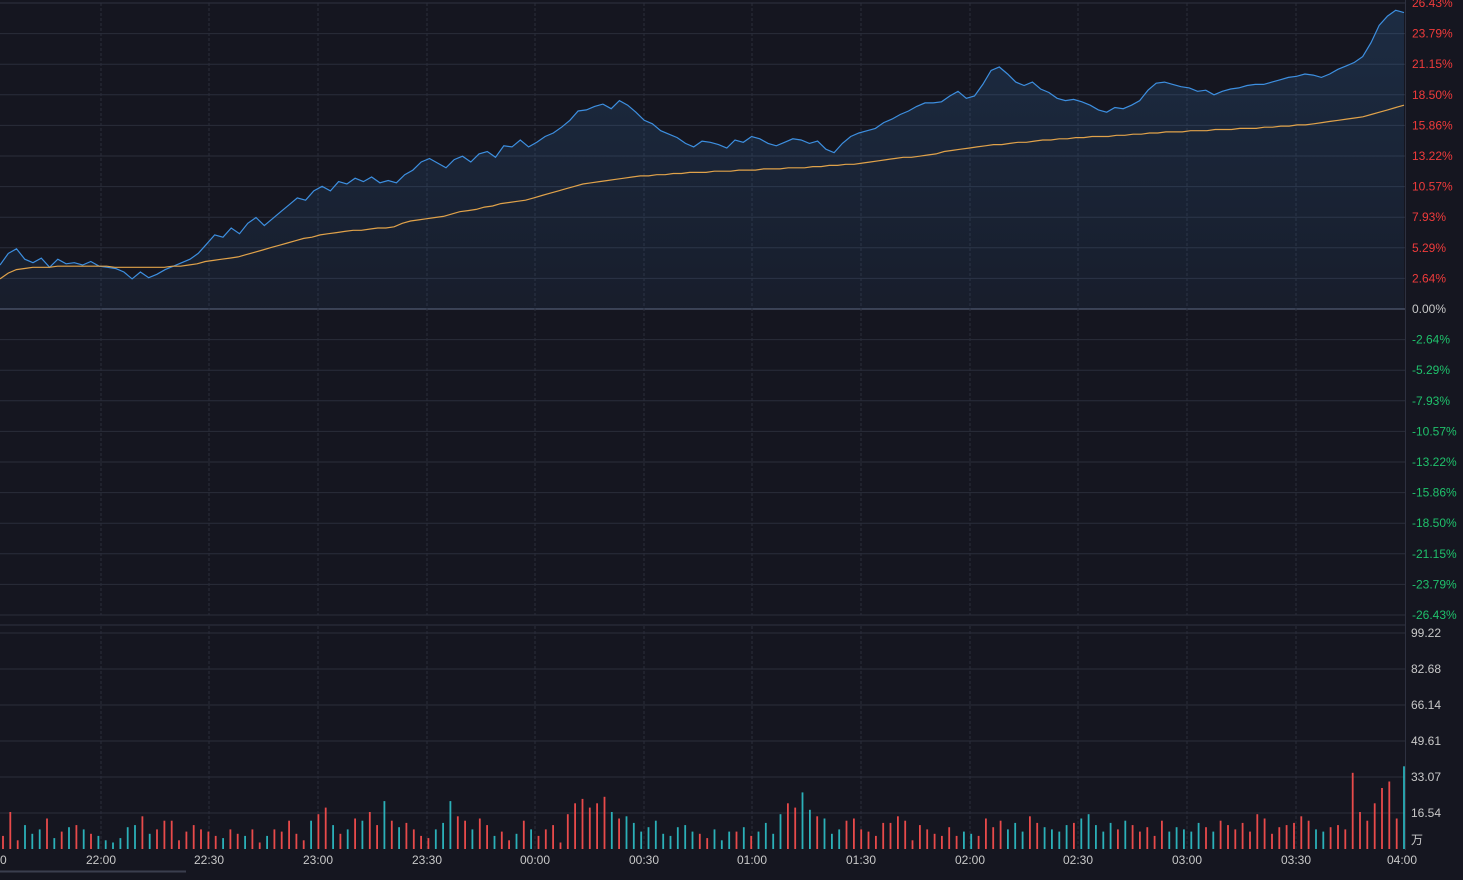 This screenshot has width=1463, height=880. I want to click on price-y-label: -7.93%, so click(1431, 401).